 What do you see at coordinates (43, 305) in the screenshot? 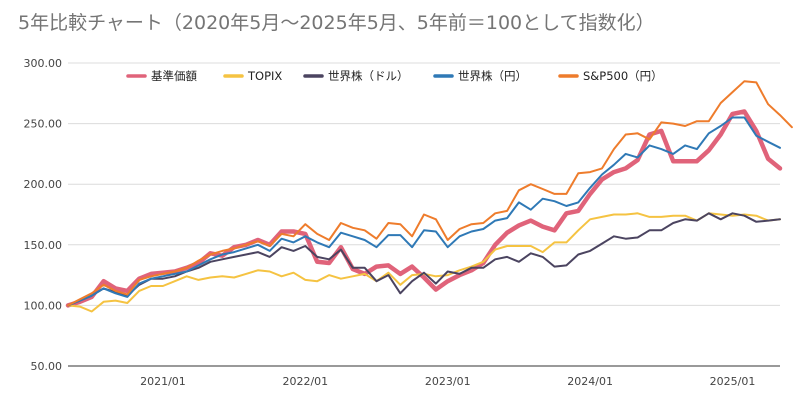
I see `y-tick-label: 100.00` at bounding box center [43, 305].